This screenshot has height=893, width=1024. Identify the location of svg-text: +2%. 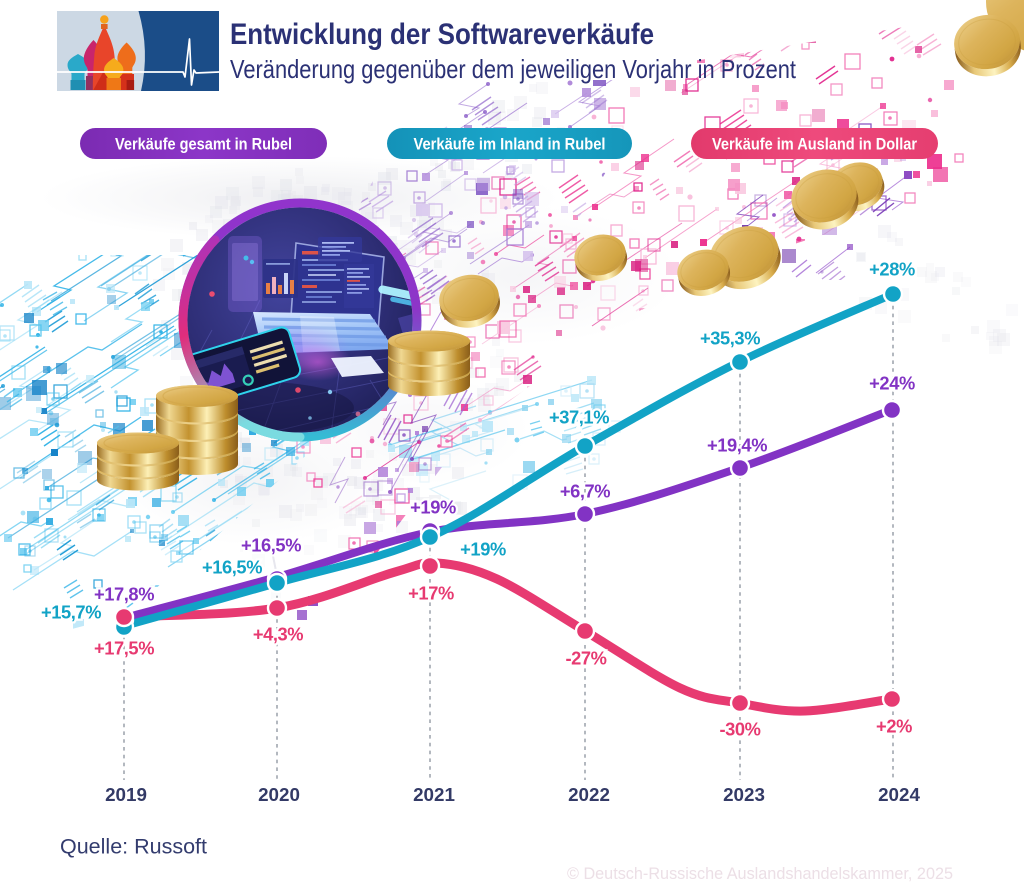
(894, 725).